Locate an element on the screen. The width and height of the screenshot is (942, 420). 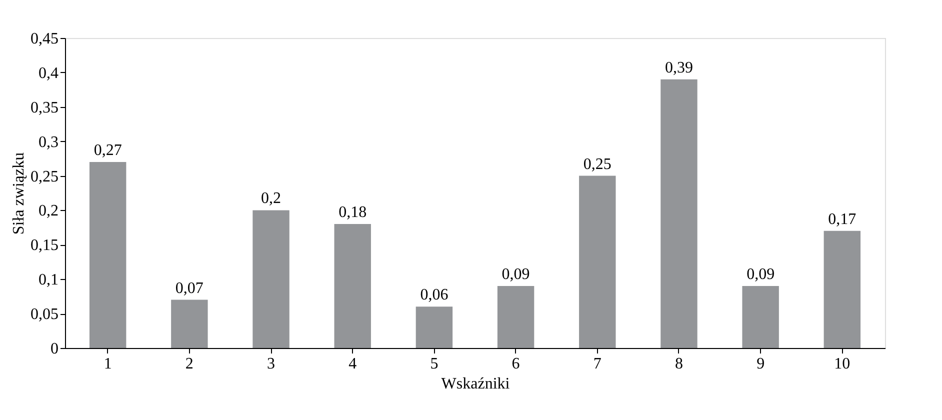
data-label: 0,39 is located at coordinates (678, 67).